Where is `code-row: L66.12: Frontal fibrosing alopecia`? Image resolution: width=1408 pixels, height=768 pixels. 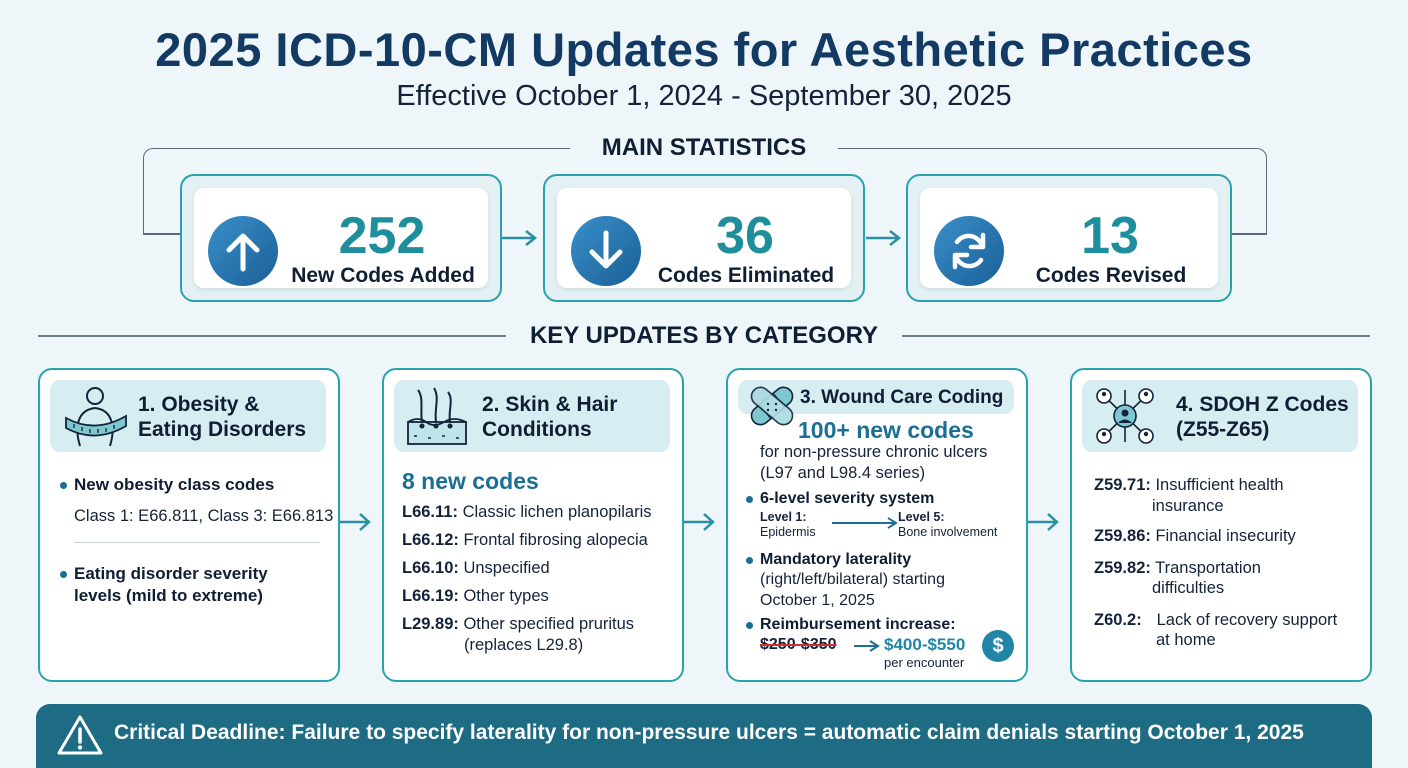
code-row: L66.12: Frontal fibrosing alopecia is located at coordinates (525, 540).